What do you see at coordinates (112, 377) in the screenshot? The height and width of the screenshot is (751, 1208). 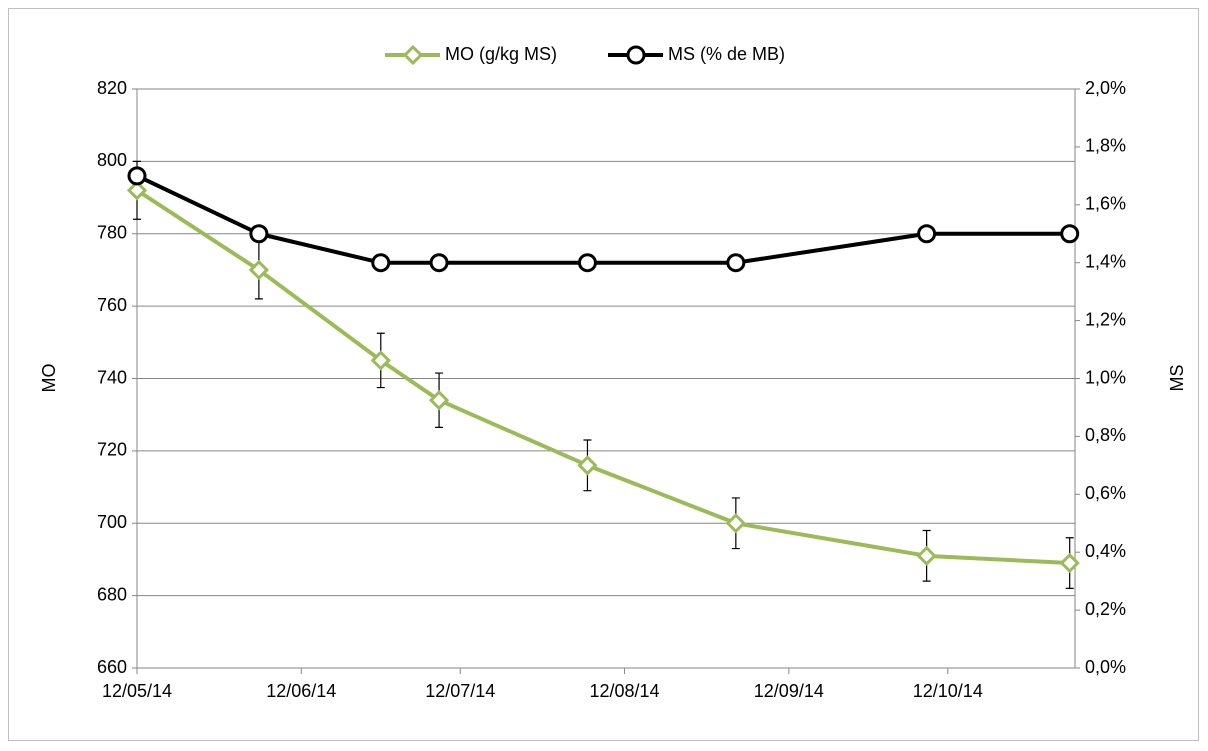 I see `y-tick-label: 740` at bounding box center [112, 377].